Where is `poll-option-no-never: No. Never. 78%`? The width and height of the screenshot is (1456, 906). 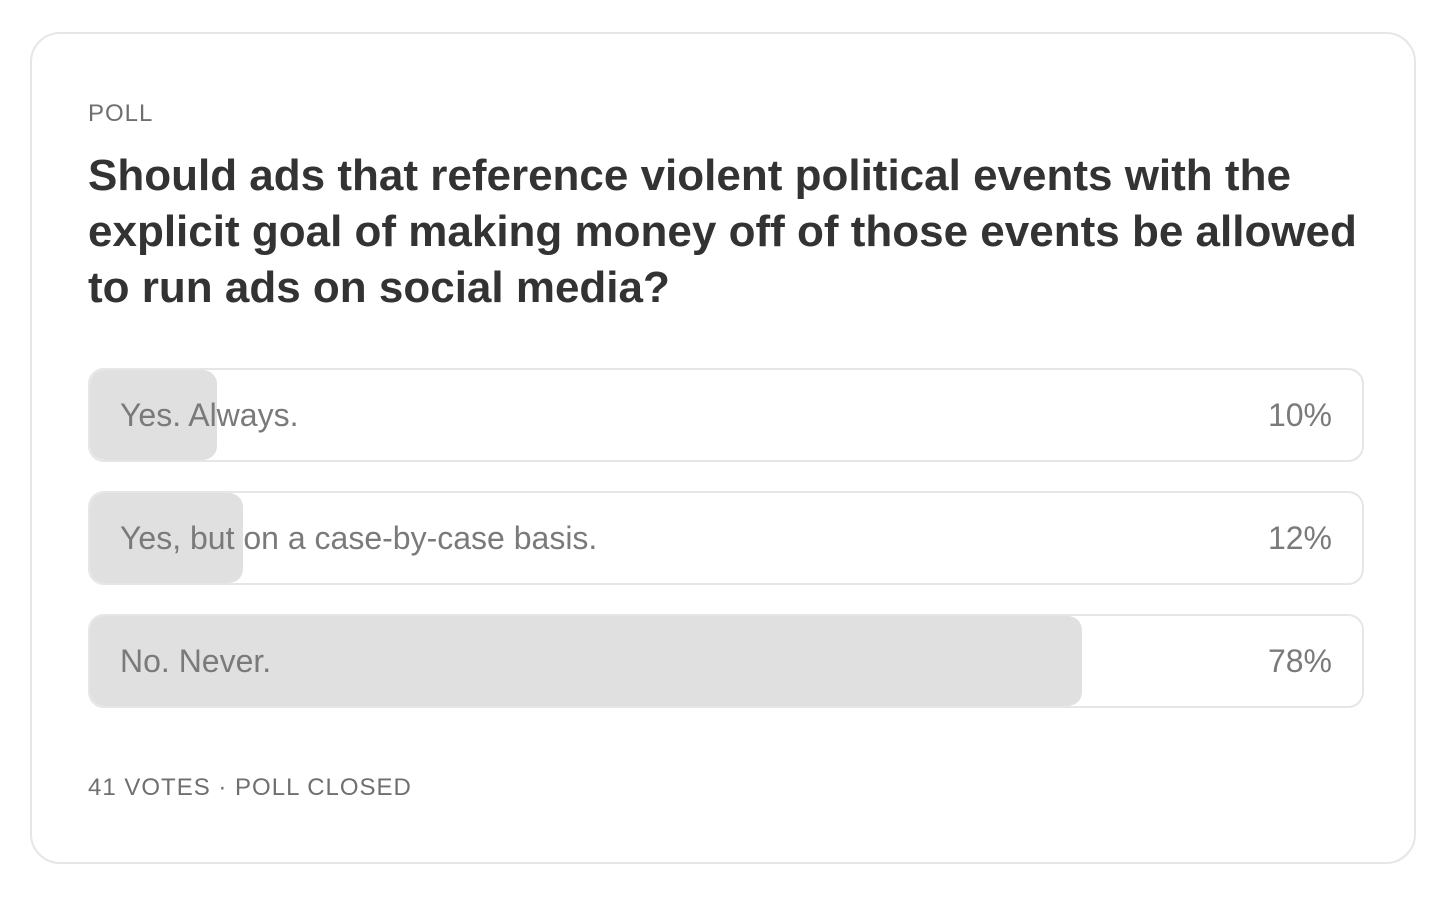
poll-option-no-never: No. Never. 78% is located at coordinates (726, 661).